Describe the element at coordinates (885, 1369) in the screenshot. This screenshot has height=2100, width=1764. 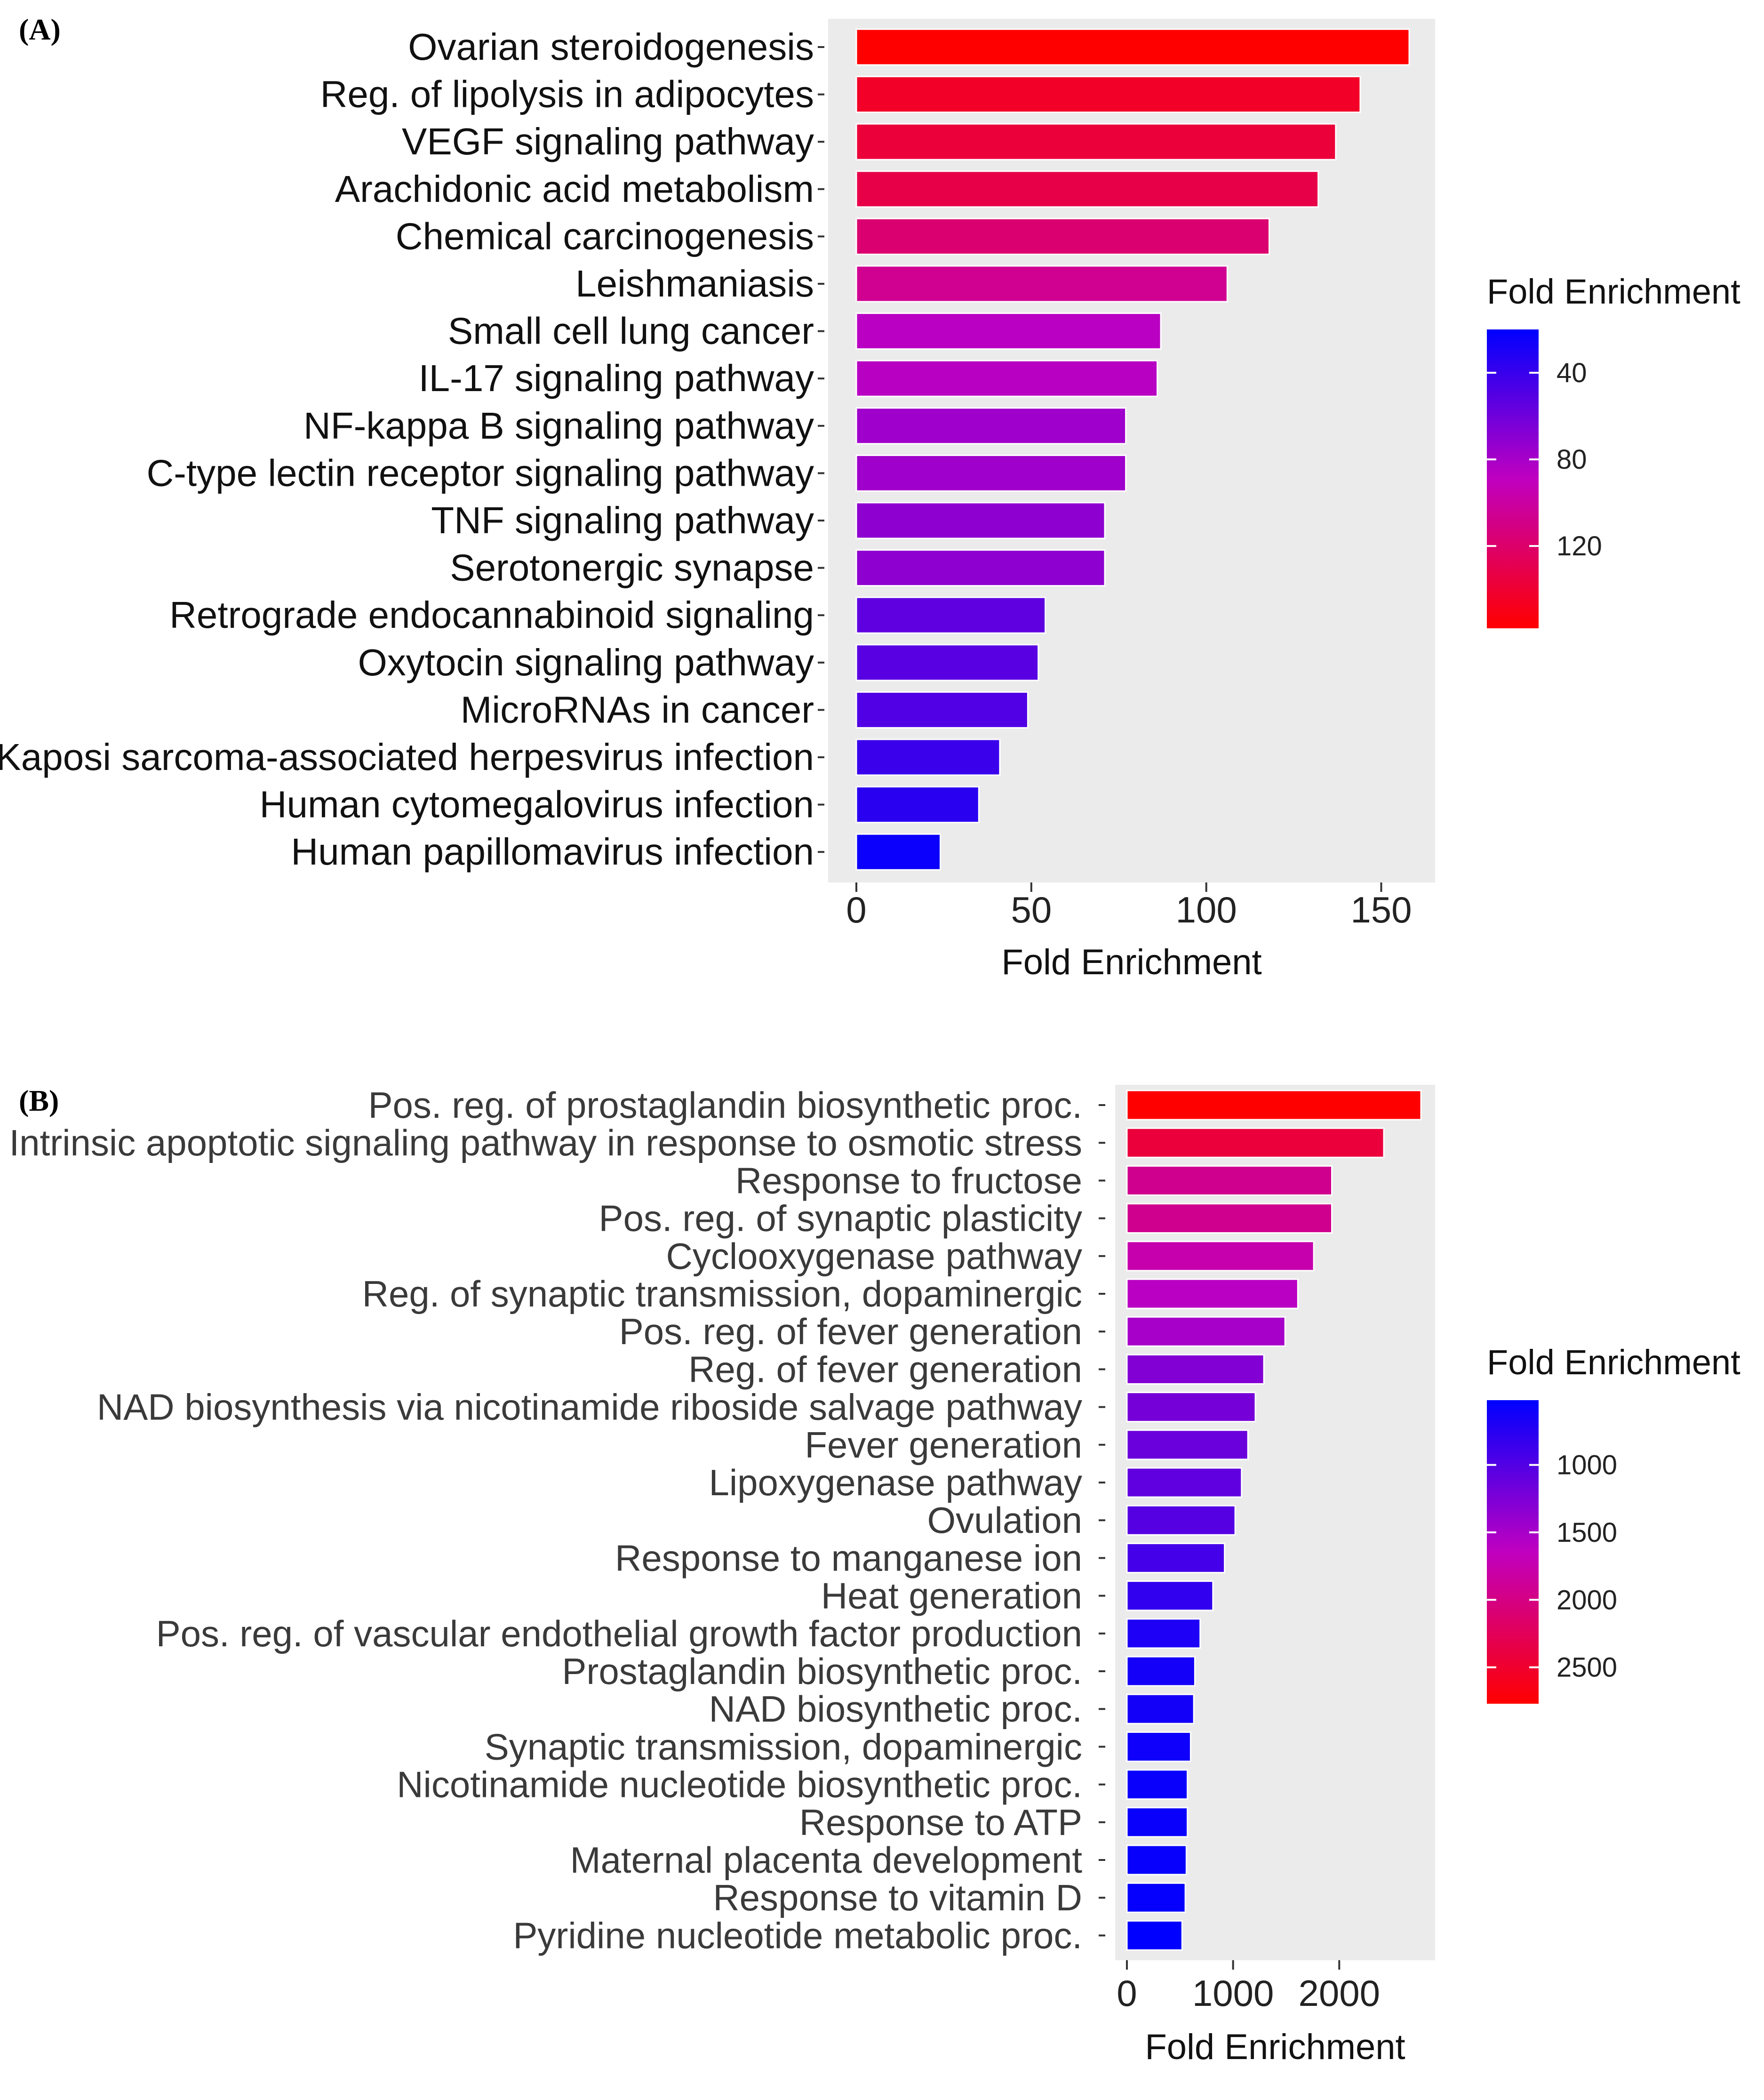
I see `category-label: Reg. of fever generation` at that location.